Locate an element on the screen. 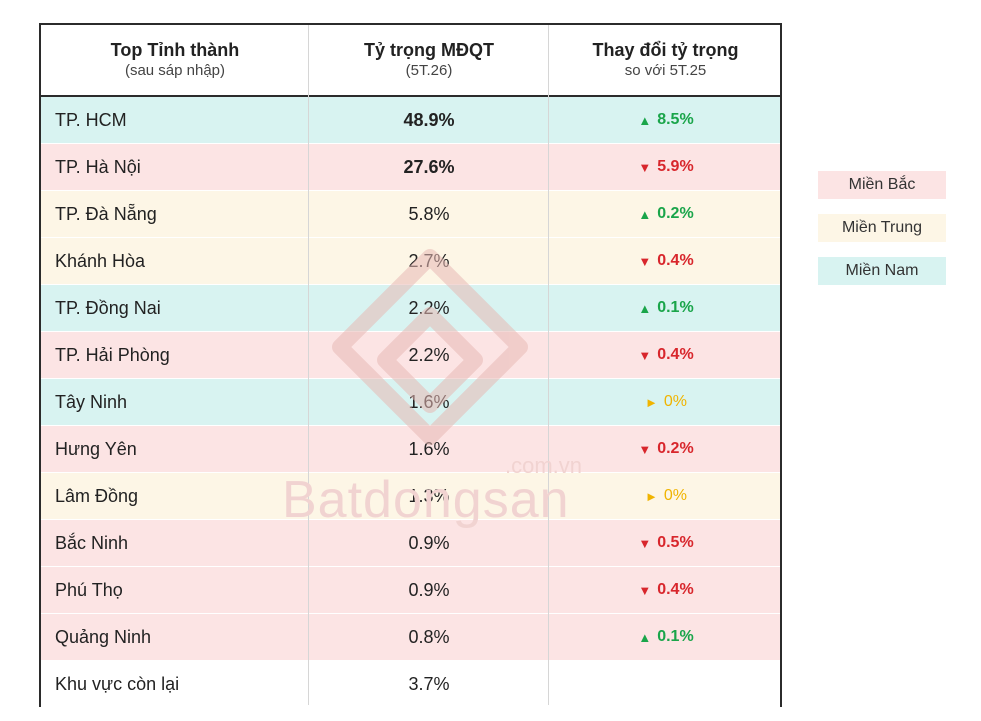  table-row: Bắc Ninh 0.9% ▼ 0.5% is located at coordinates (410, 543).